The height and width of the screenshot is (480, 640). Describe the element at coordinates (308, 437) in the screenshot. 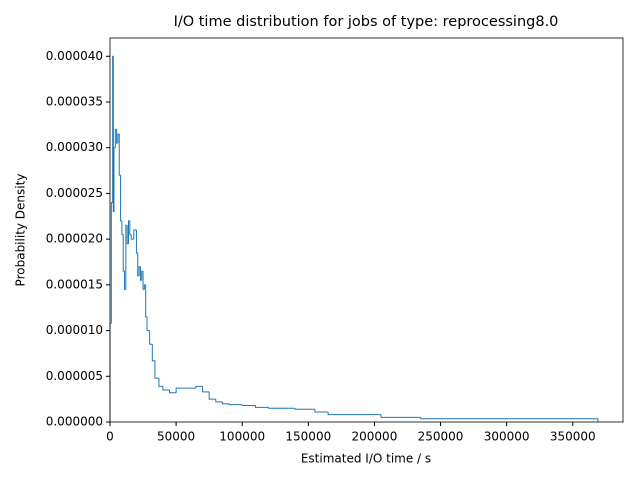

I see `x-tick-label: 150000` at that location.